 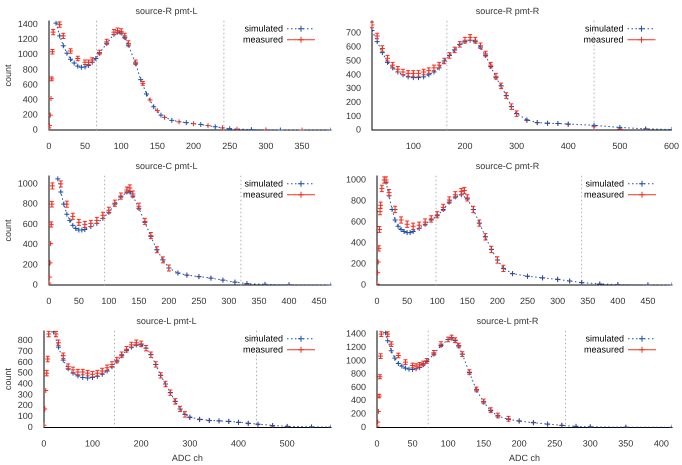 I want to click on chart-title: source-L pmt-L, so click(x=166, y=321).